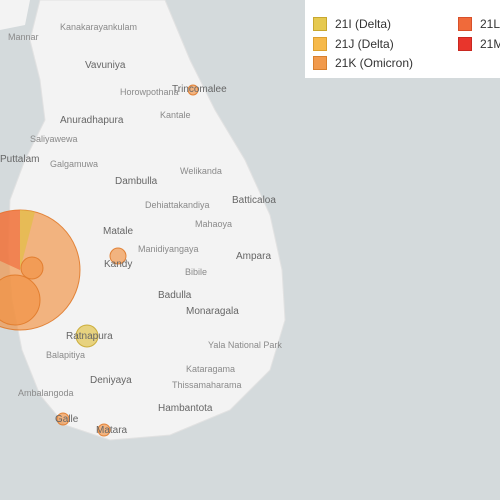  Describe the element at coordinates (111, 380) in the screenshot. I see `place-label: Deniyaya` at that location.